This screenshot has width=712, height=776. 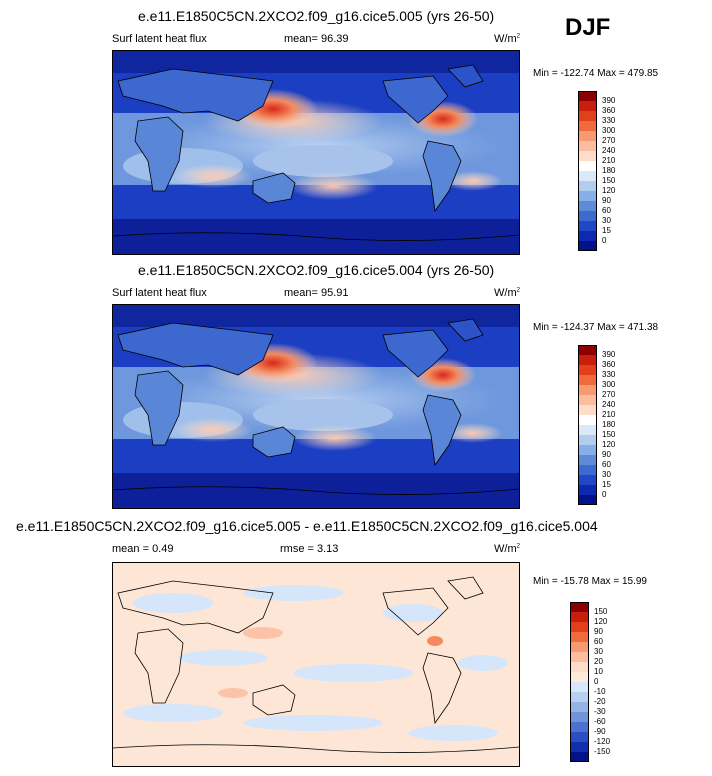 I want to click on season-label: DJF, so click(x=588, y=27).